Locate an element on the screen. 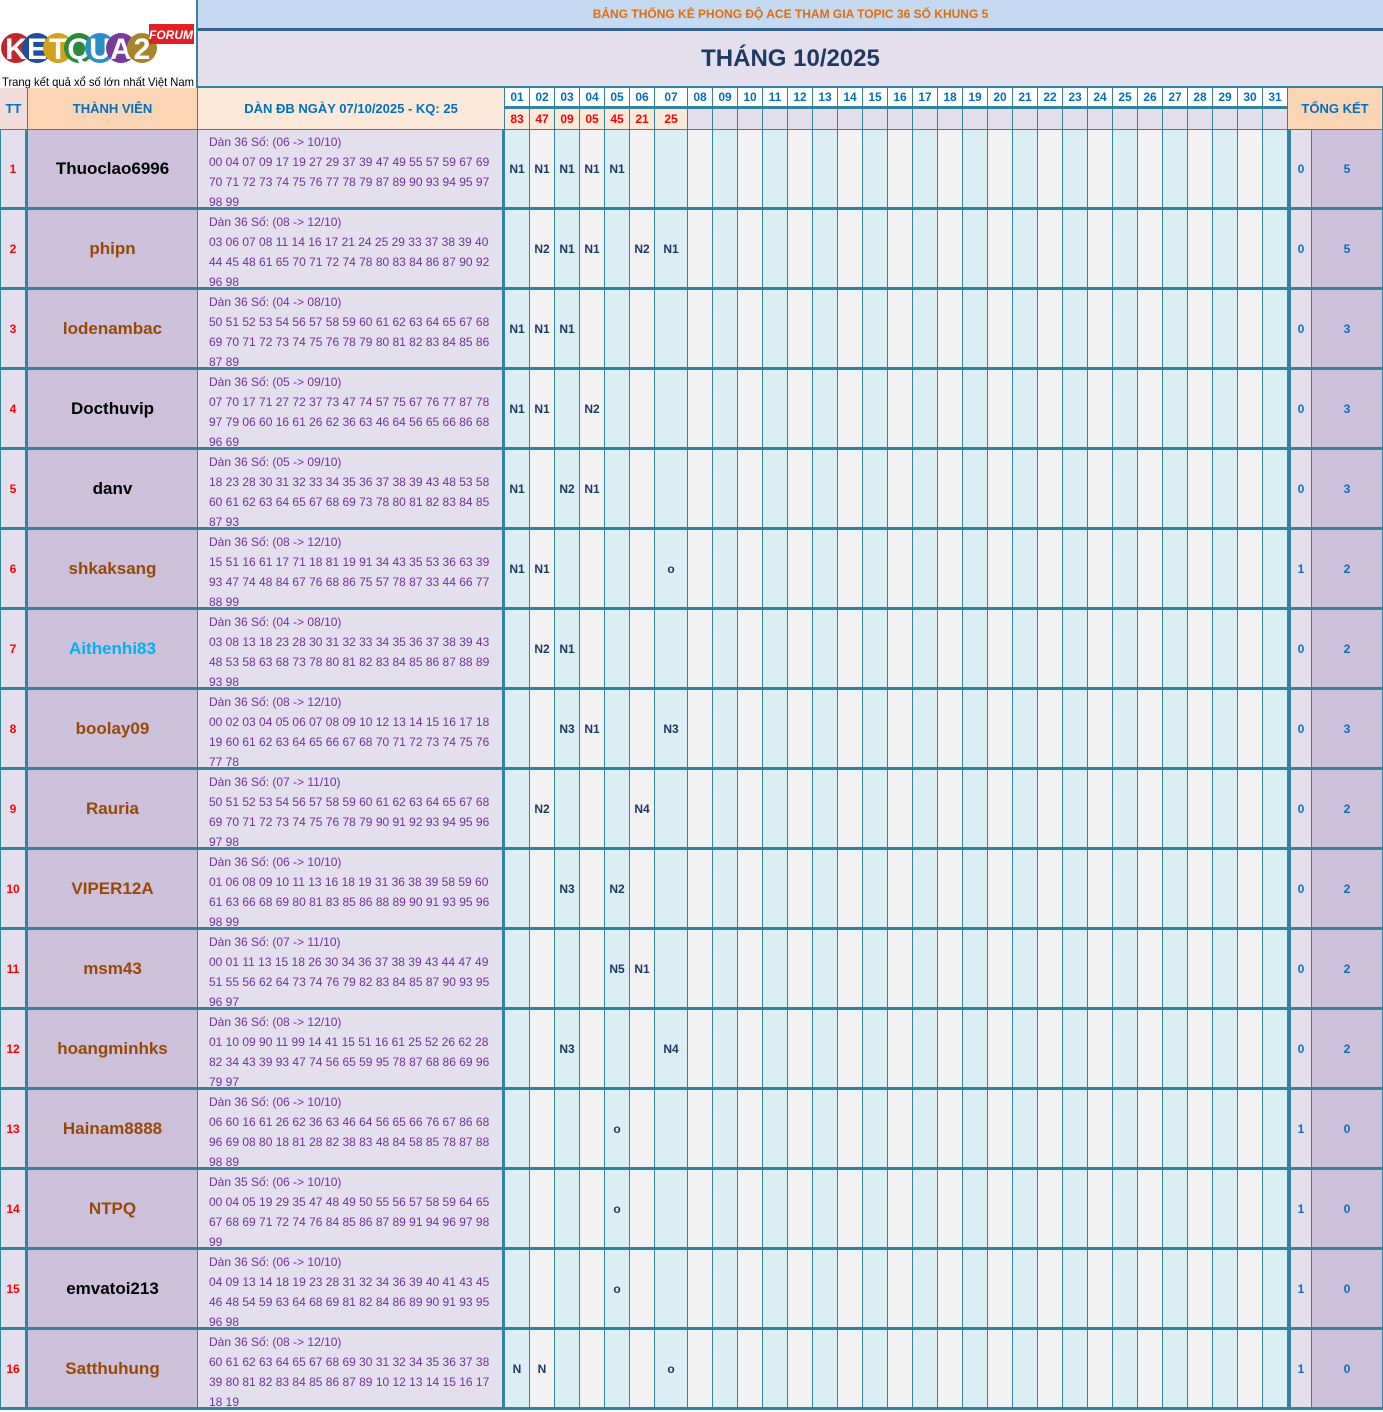 The image size is (1383, 1412). number-set-title: Dàn 36 Số: (07 -> 11/10) is located at coordinates (275, 942).